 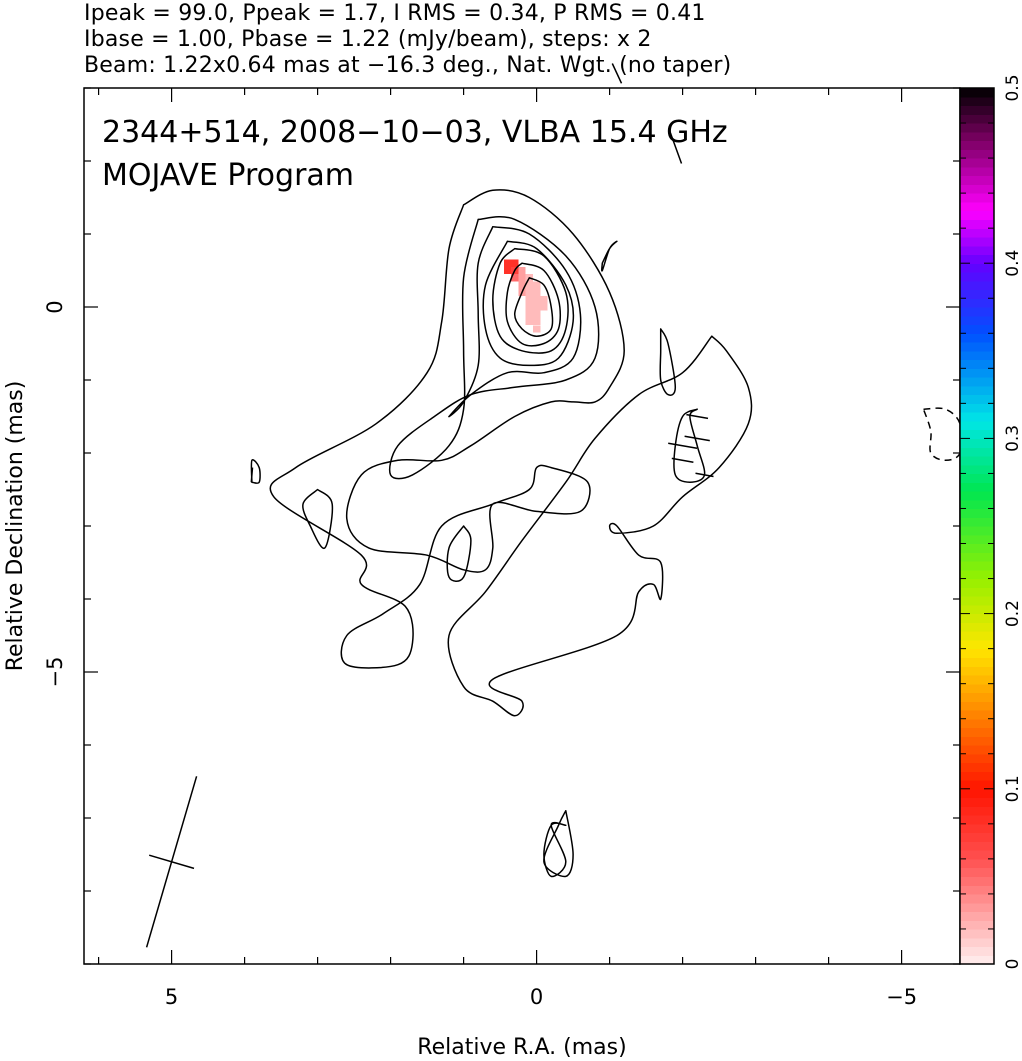 What do you see at coordinates (55, 306) in the screenshot?
I see `y-tick-label: 0` at bounding box center [55, 306].